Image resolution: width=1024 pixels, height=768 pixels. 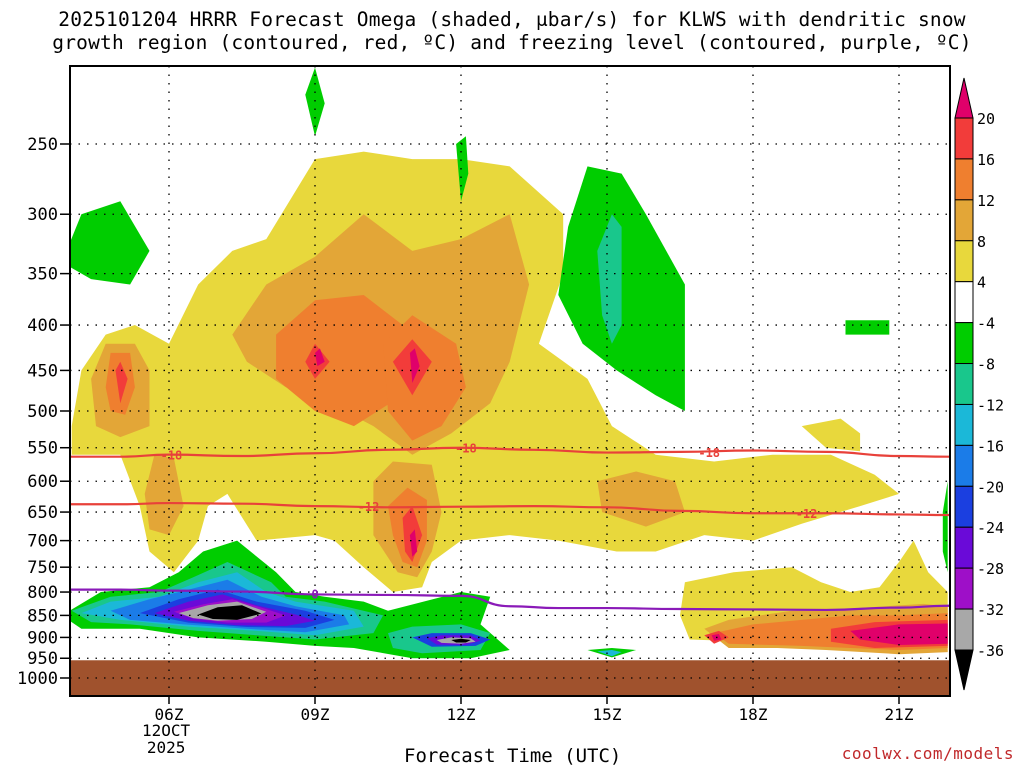 What do you see at coordinates (315, 714) in the screenshot?
I see `x-tick-label: 09Z` at bounding box center [315, 714].